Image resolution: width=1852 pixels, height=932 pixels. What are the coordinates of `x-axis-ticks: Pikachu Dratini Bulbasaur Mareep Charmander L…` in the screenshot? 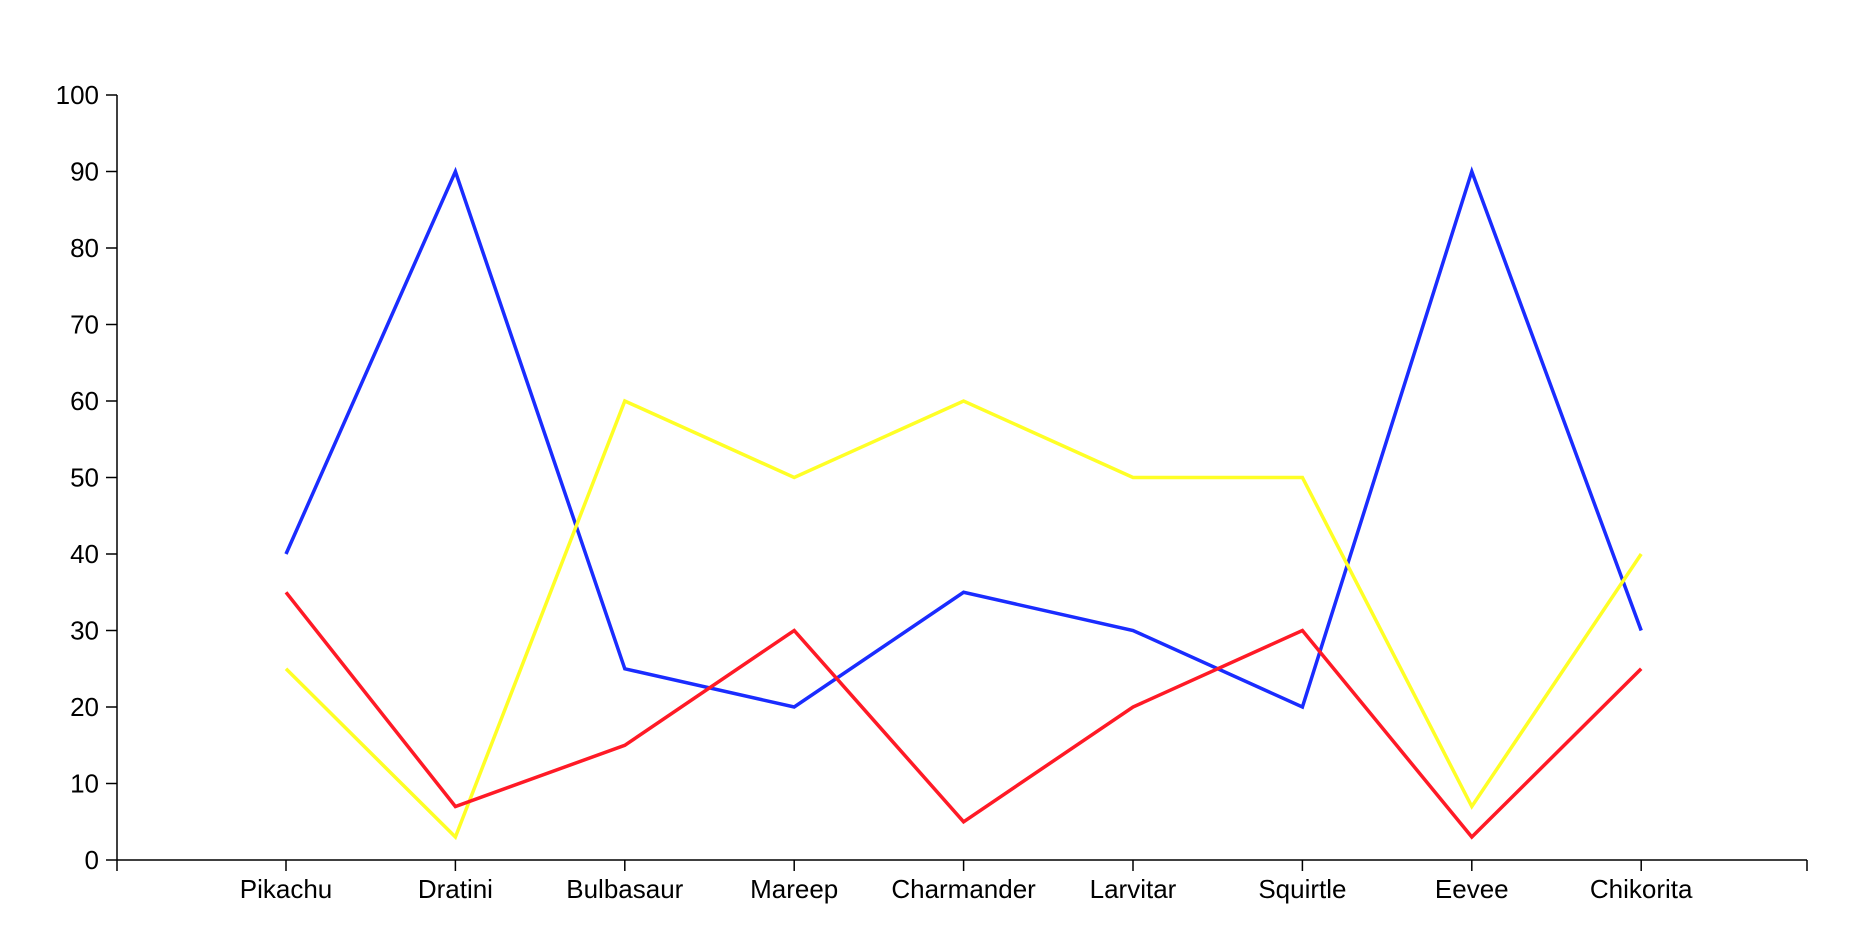 It's located at (966, 882).